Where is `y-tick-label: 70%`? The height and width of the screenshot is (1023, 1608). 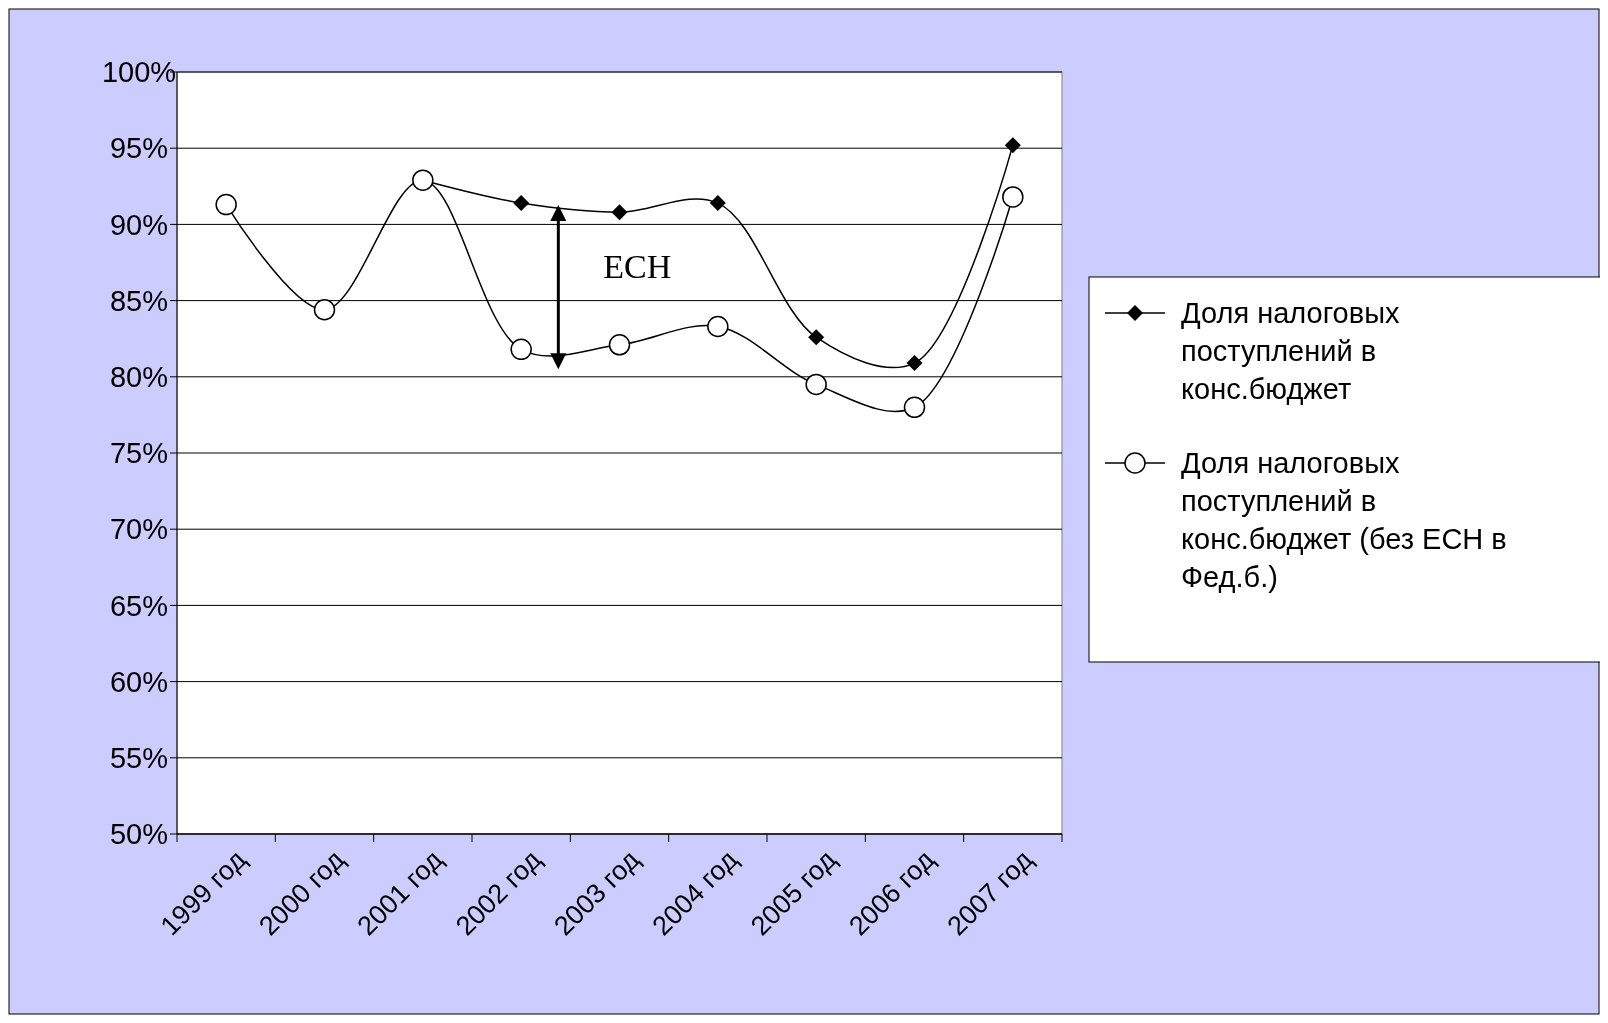 y-tick-label: 70% is located at coordinates (139, 529).